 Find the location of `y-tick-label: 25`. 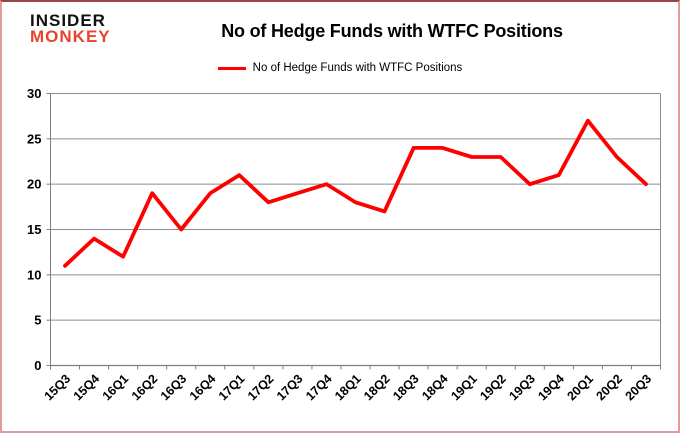

y-tick-label: 25 is located at coordinates (34, 138).